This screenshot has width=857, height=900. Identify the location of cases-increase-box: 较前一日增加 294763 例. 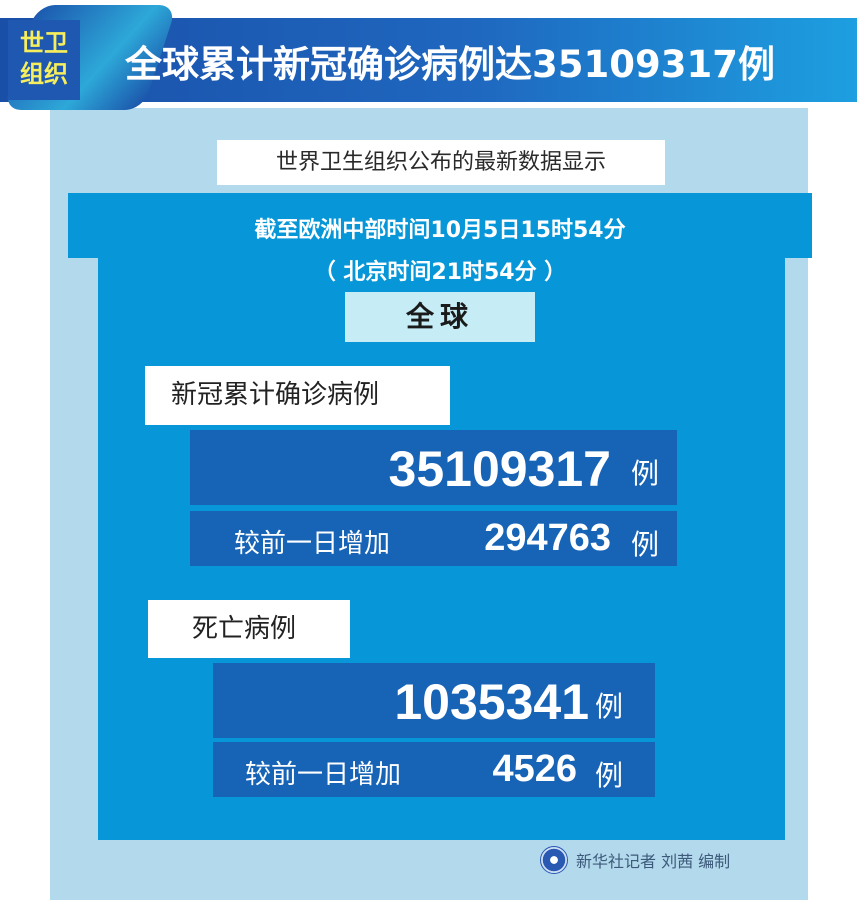
(433, 538).